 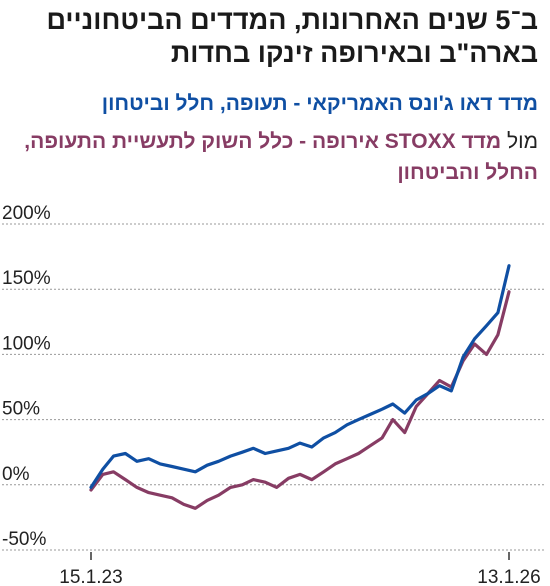 What do you see at coordinates (26, 343) in the screenshot?
I see `y-tick-label: 100%` at bounding box center [26, 343].